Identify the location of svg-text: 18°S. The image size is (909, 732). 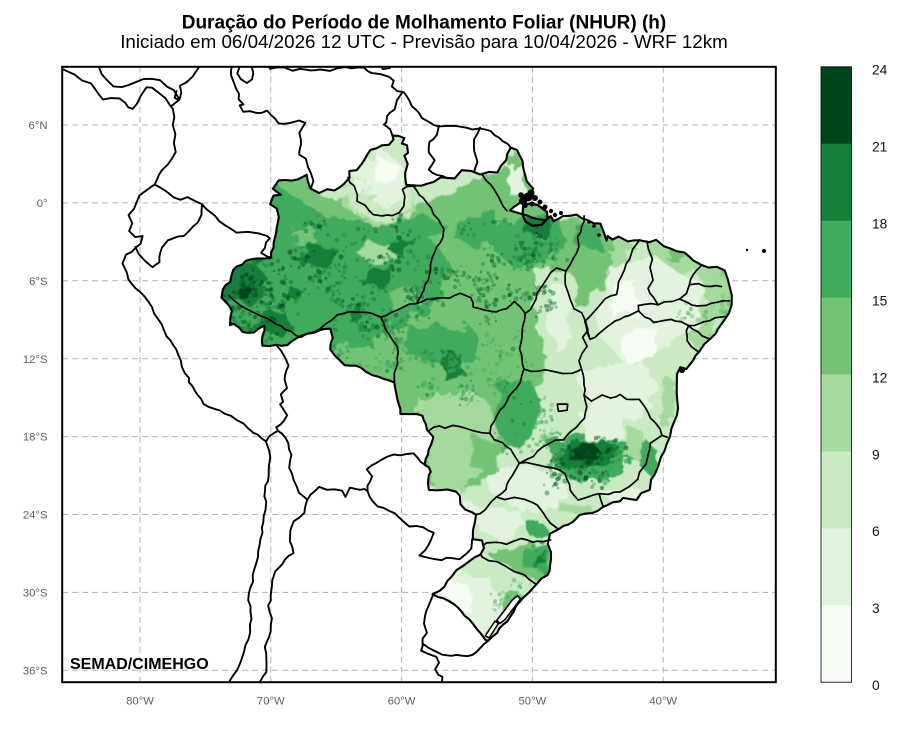
(35, 438).